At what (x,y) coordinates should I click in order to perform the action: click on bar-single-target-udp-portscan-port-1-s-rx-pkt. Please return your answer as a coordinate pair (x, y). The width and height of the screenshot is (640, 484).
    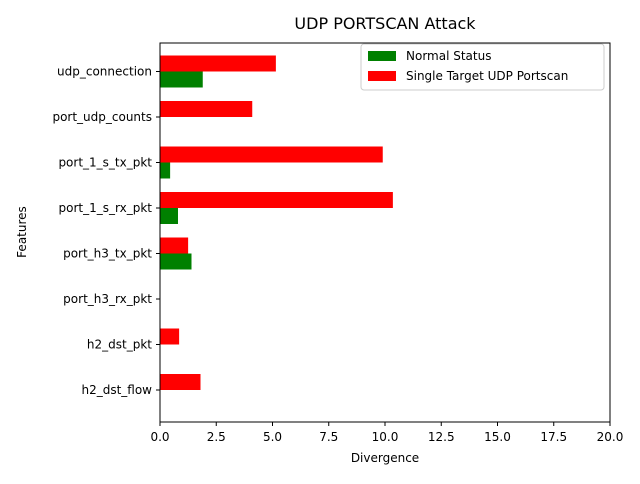
    Looking at the image, I should click on (276, 200).